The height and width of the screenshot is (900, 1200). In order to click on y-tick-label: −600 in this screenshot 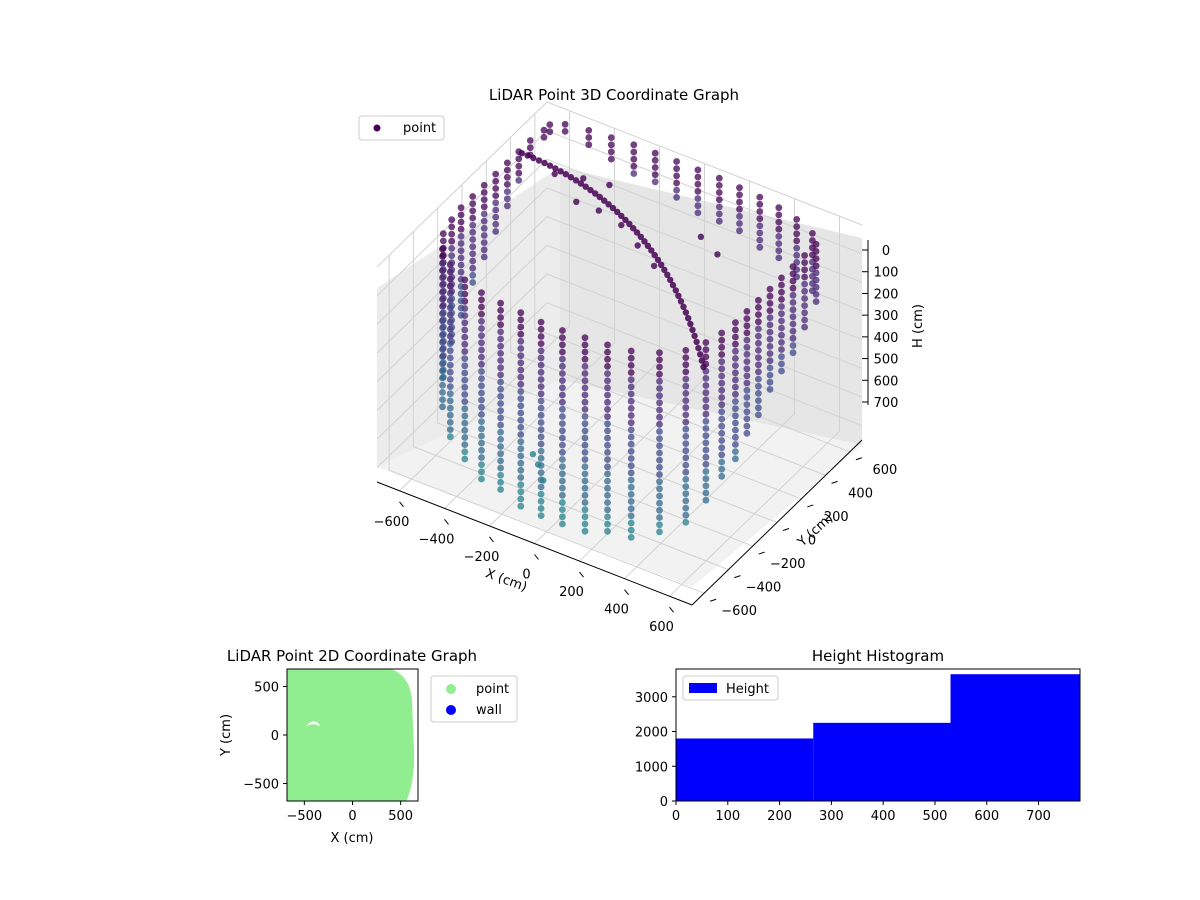, I will do `click(739, 611)`.